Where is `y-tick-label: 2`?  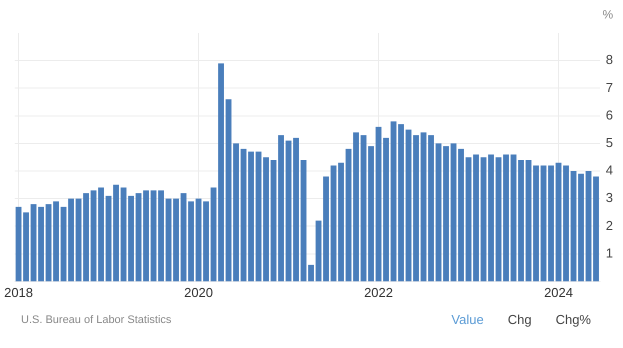
y-tick-label: 2 is located at coordinates (610, 225).